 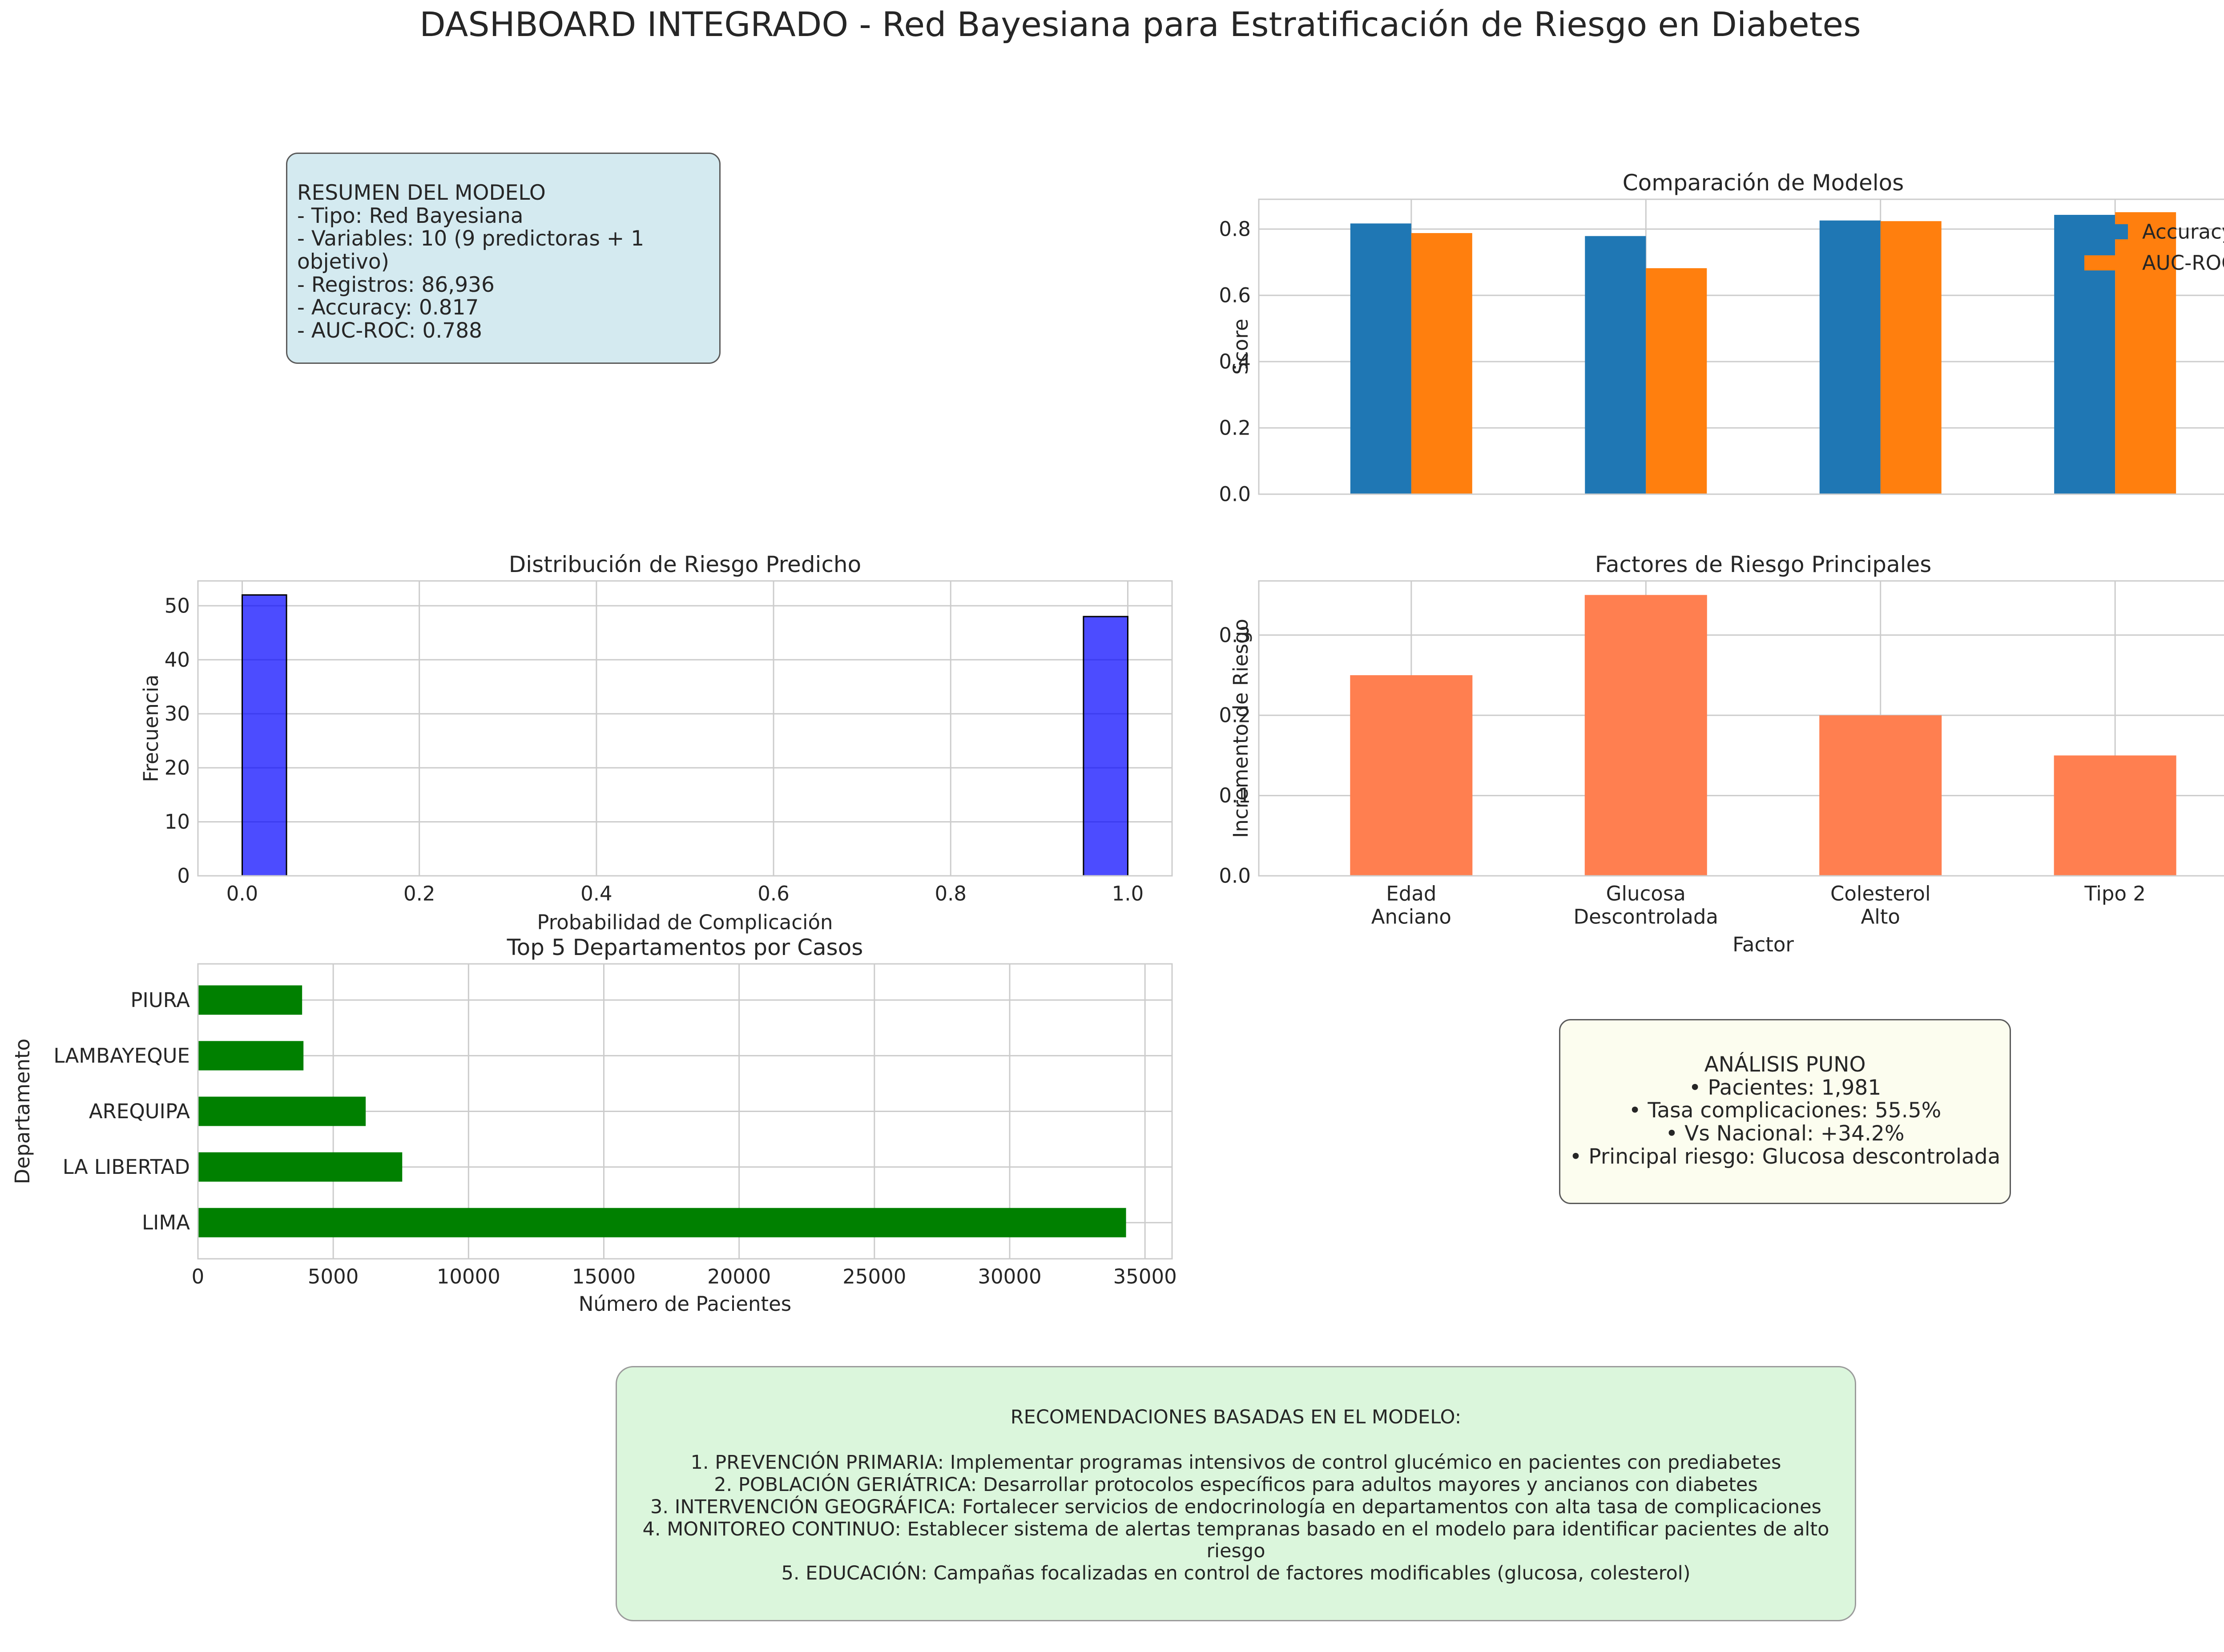 What do you see at coordinates (1128, 894) in the screenshot?
I see `x-tick-label: 1.0` at bounding box center [1128, 894].